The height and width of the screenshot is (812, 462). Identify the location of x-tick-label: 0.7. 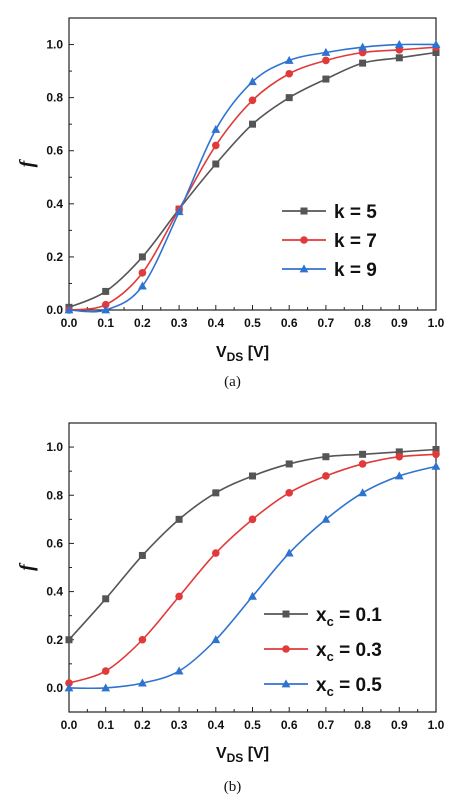
(326, 725).